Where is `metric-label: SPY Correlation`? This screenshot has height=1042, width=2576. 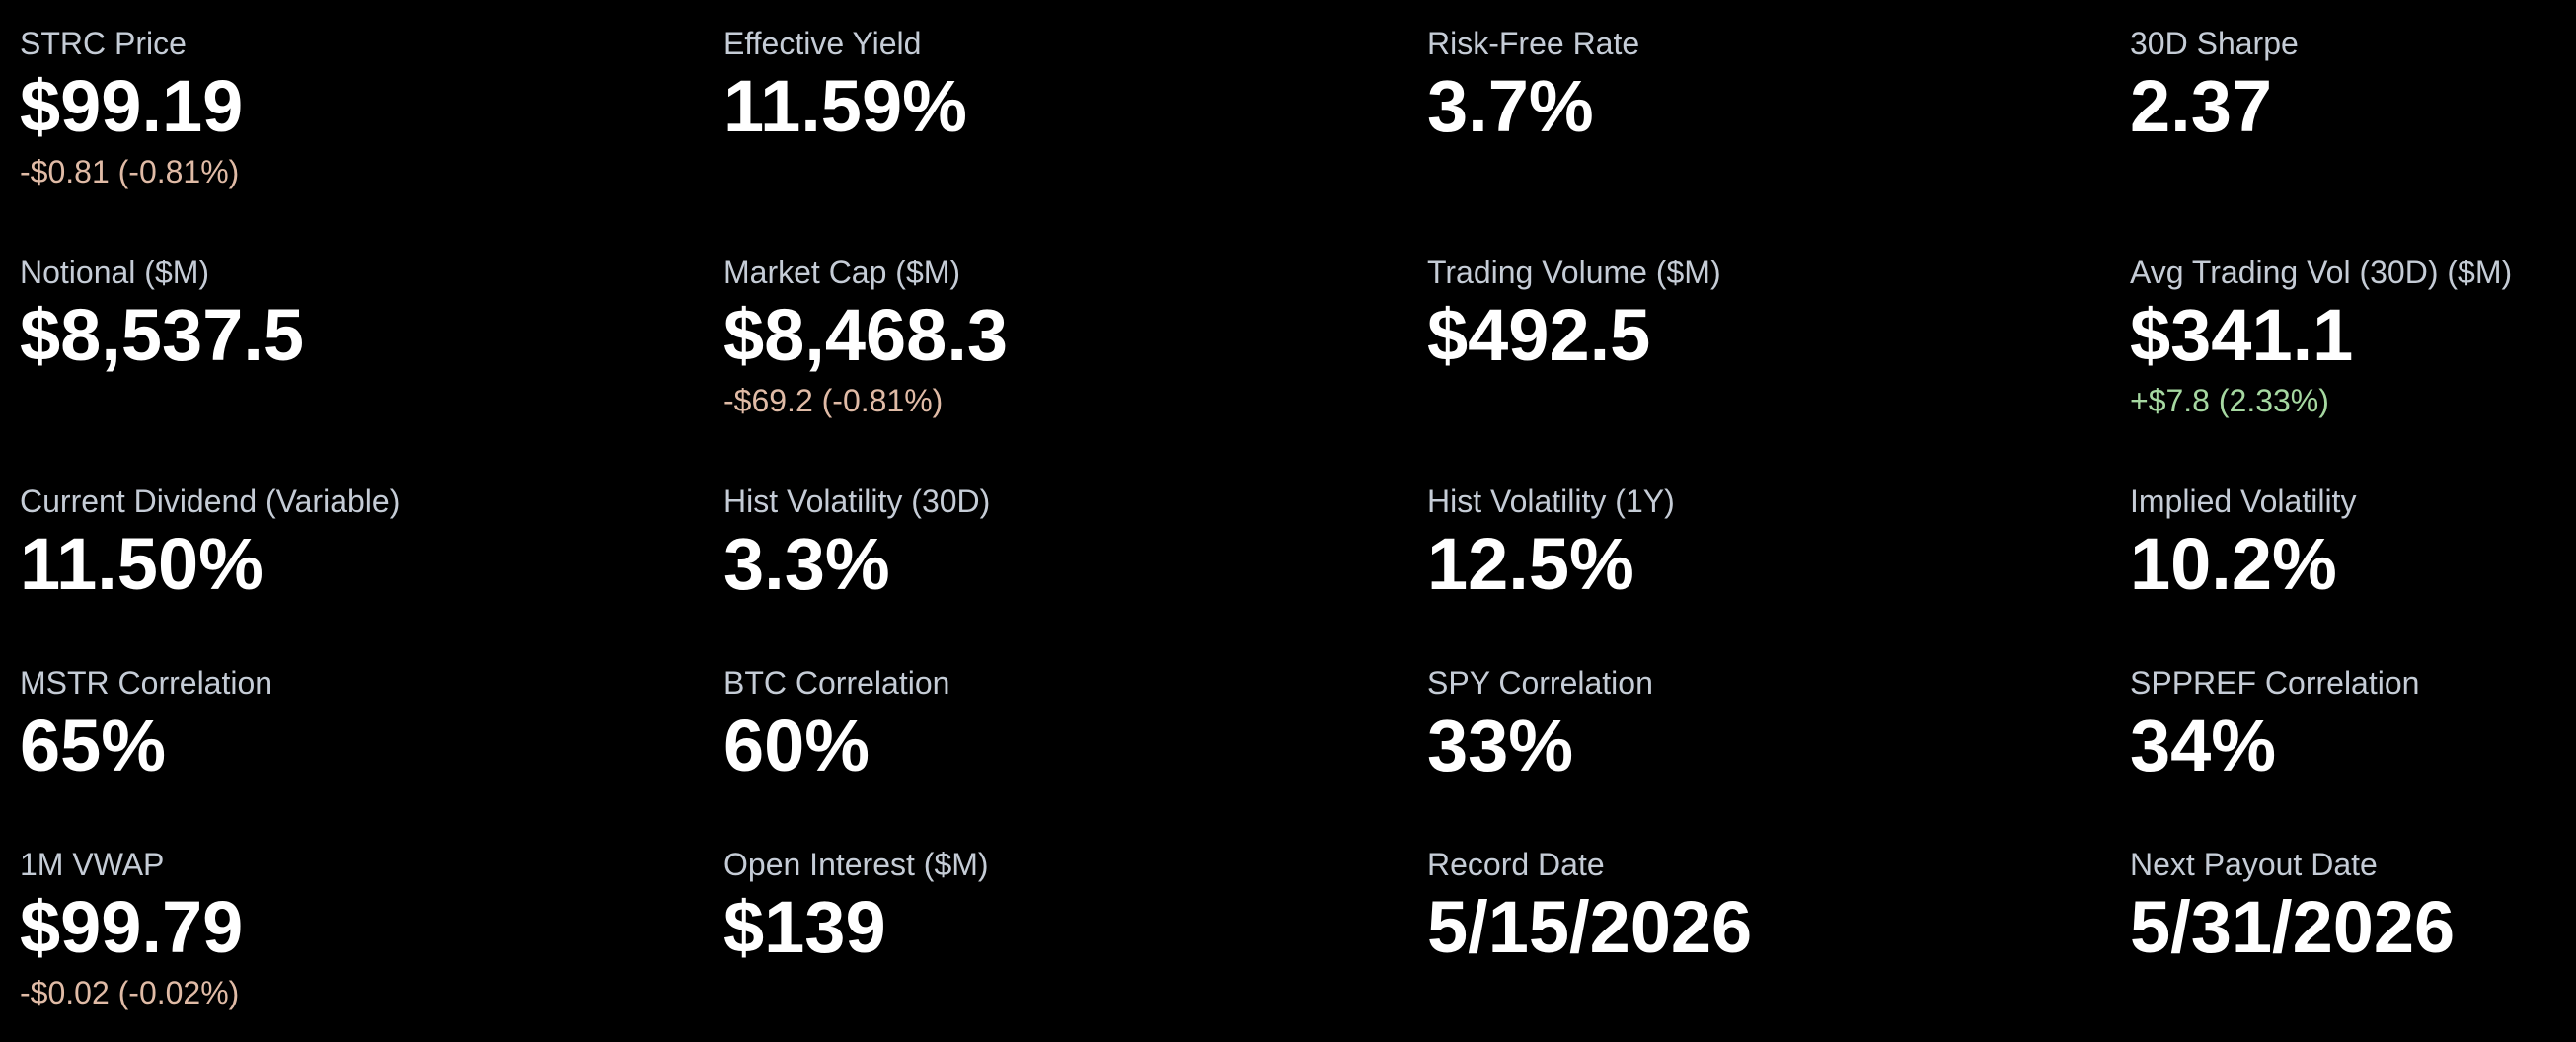
metric-label: SPY Correlation is located at coordinates (1540, 683).